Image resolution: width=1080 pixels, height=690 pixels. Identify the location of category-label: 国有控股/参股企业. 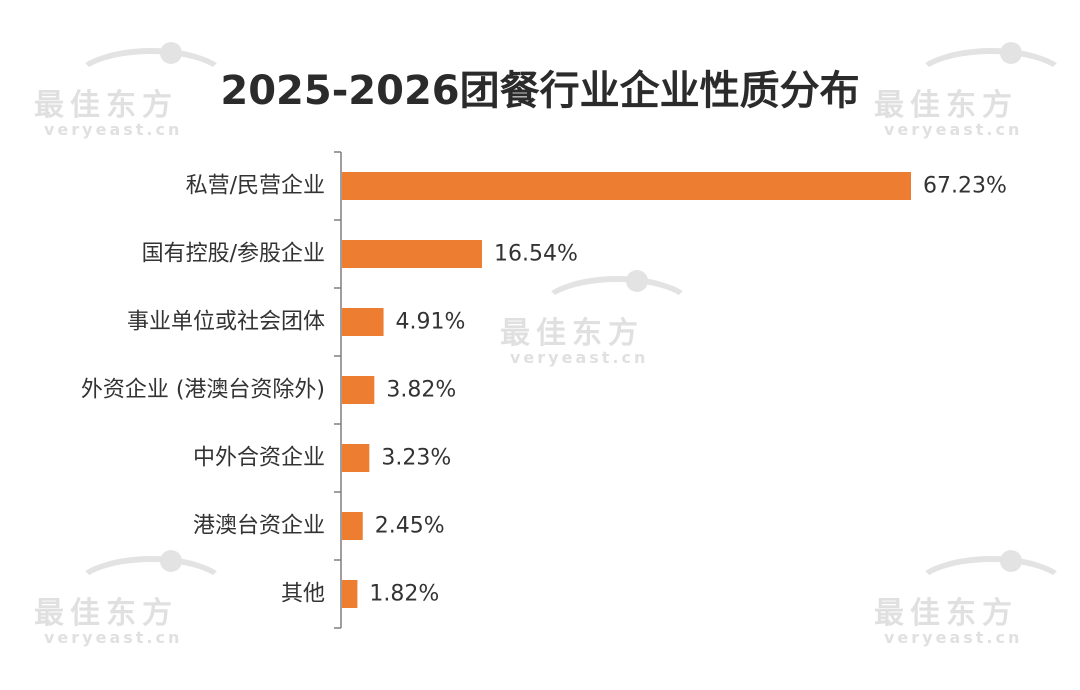
(233, 254).